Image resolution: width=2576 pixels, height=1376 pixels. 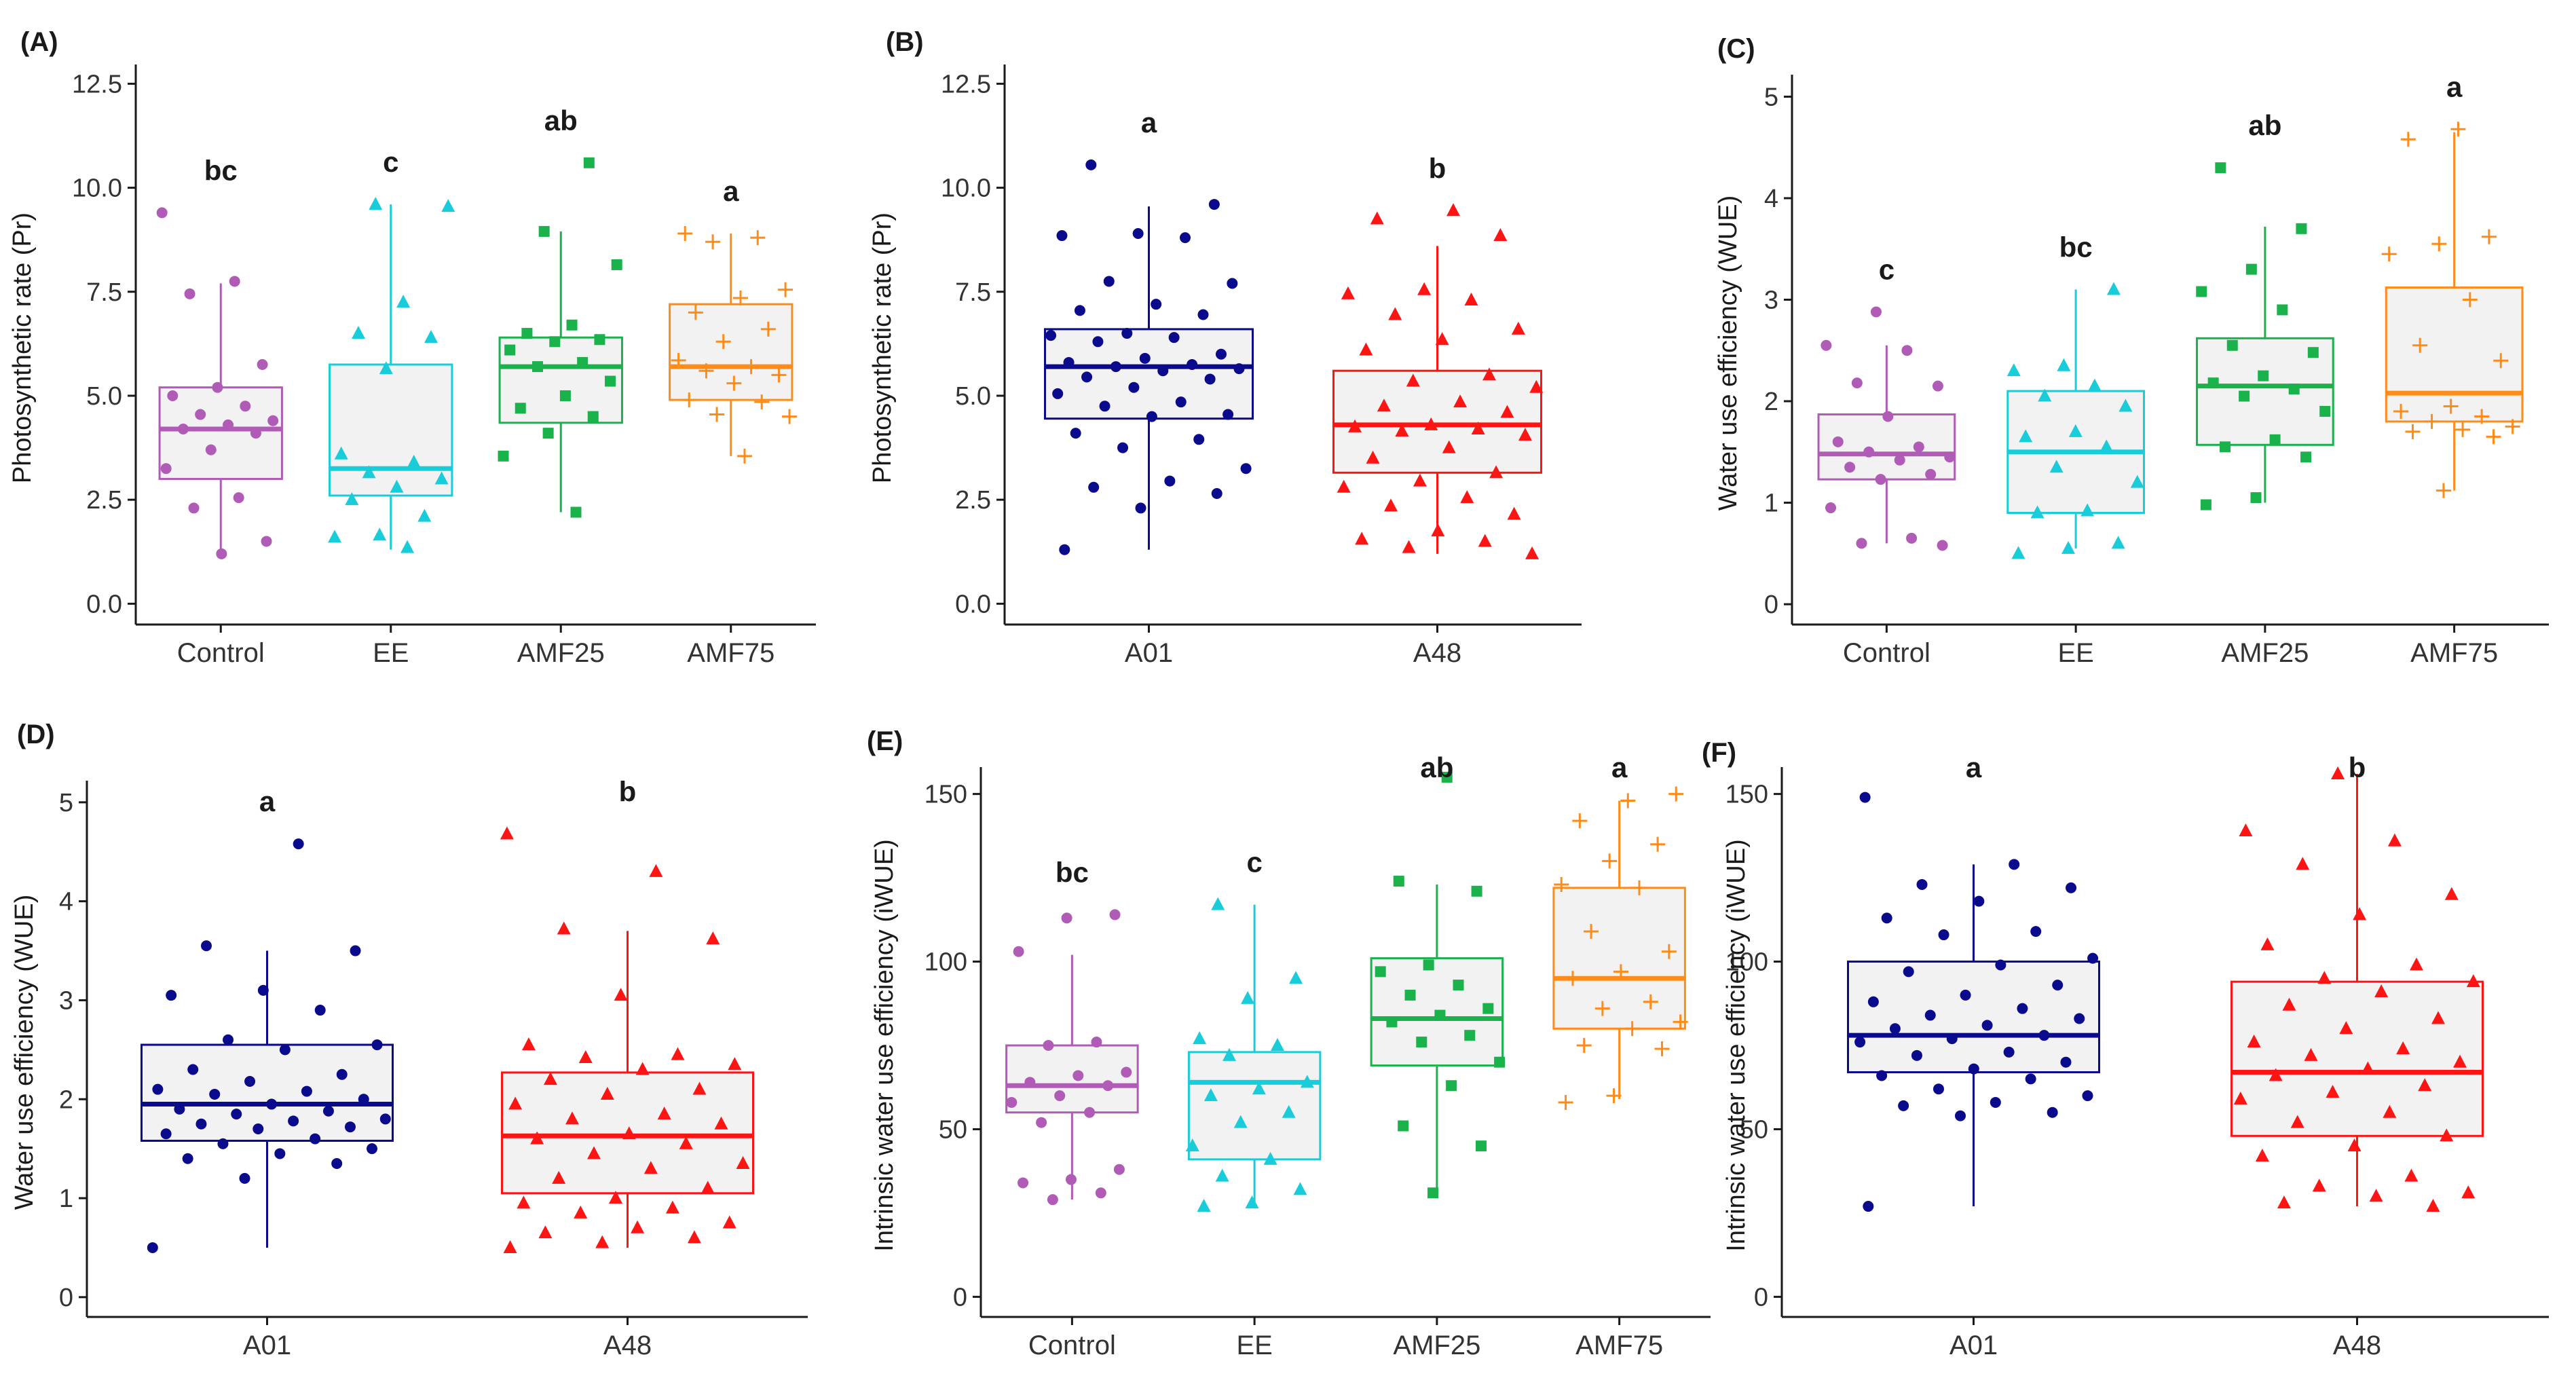 I want to click on group-control: Control c, so click(x=1887, y=460).